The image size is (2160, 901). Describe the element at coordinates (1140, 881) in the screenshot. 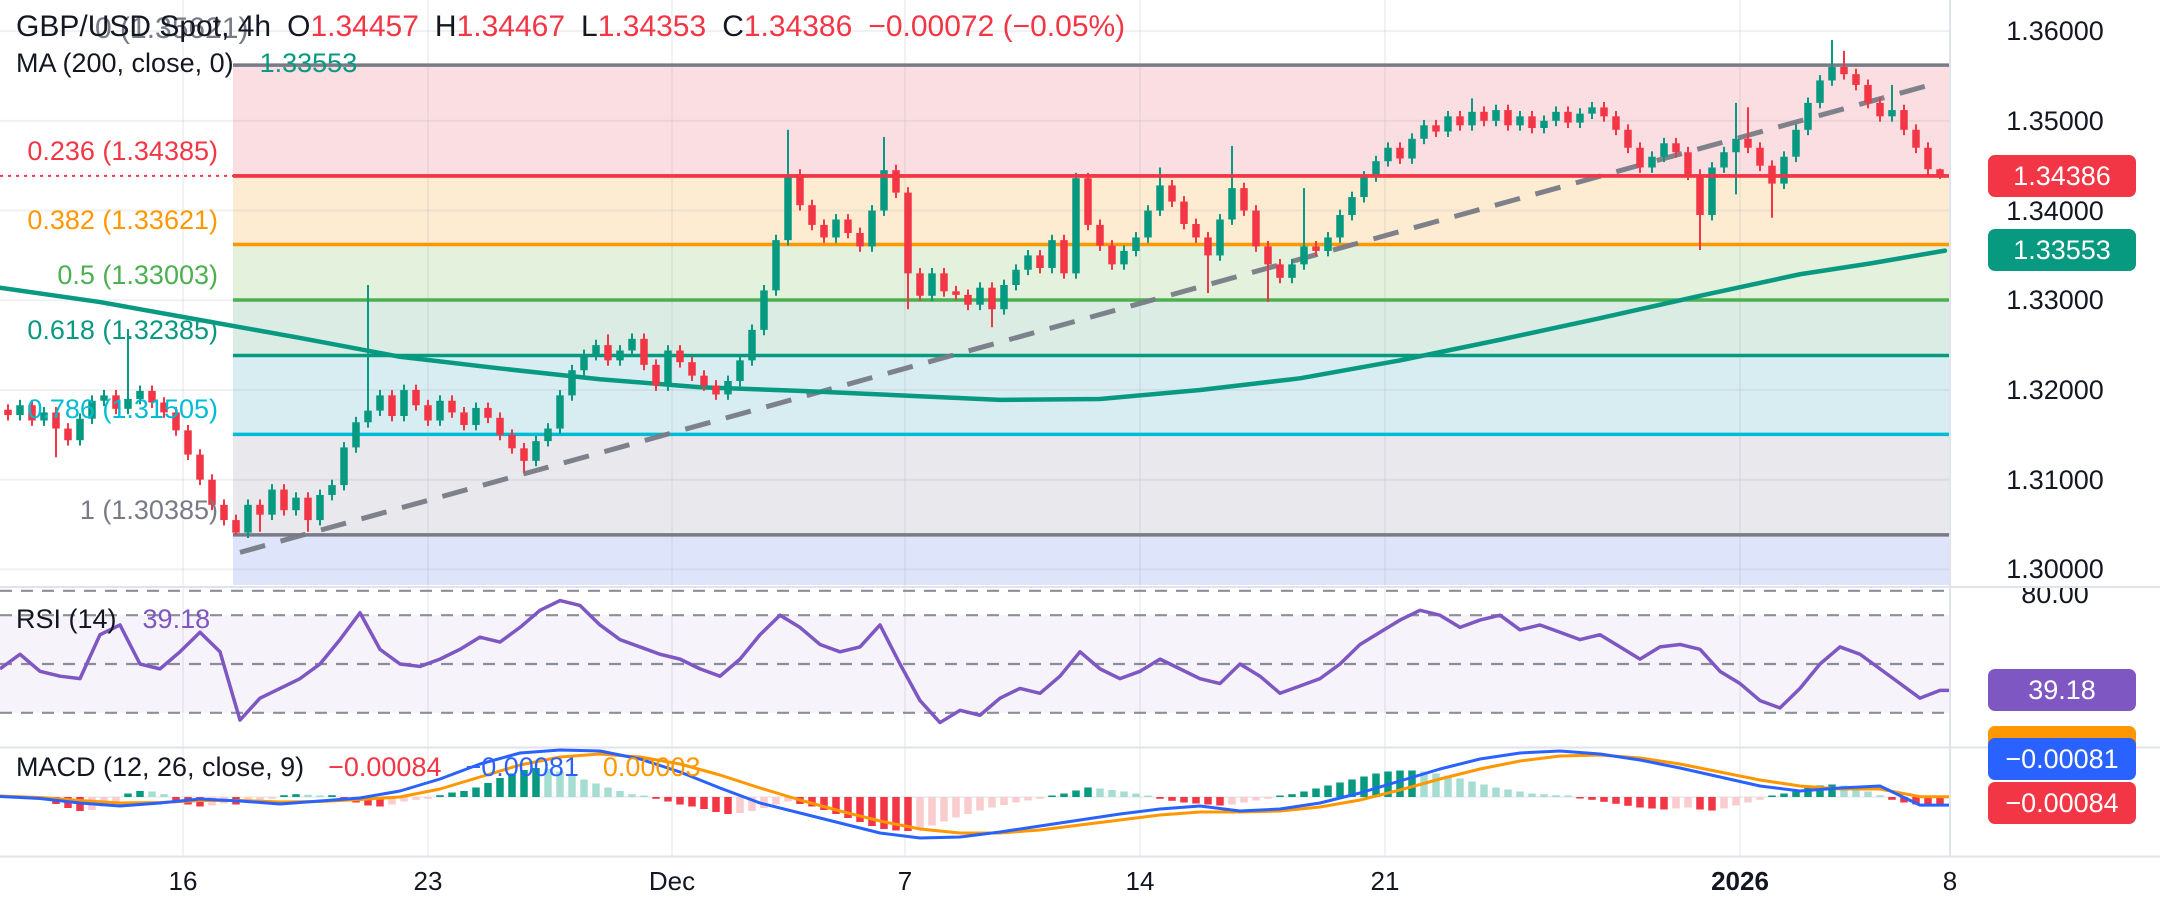

I see `time-axis-label: 14` at that location.